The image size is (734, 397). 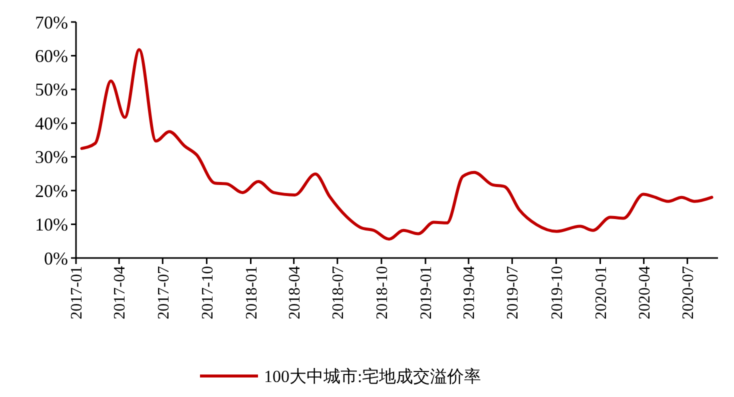 I want to click on x-tick-label: 2020-04, so click(x=645, y=293).